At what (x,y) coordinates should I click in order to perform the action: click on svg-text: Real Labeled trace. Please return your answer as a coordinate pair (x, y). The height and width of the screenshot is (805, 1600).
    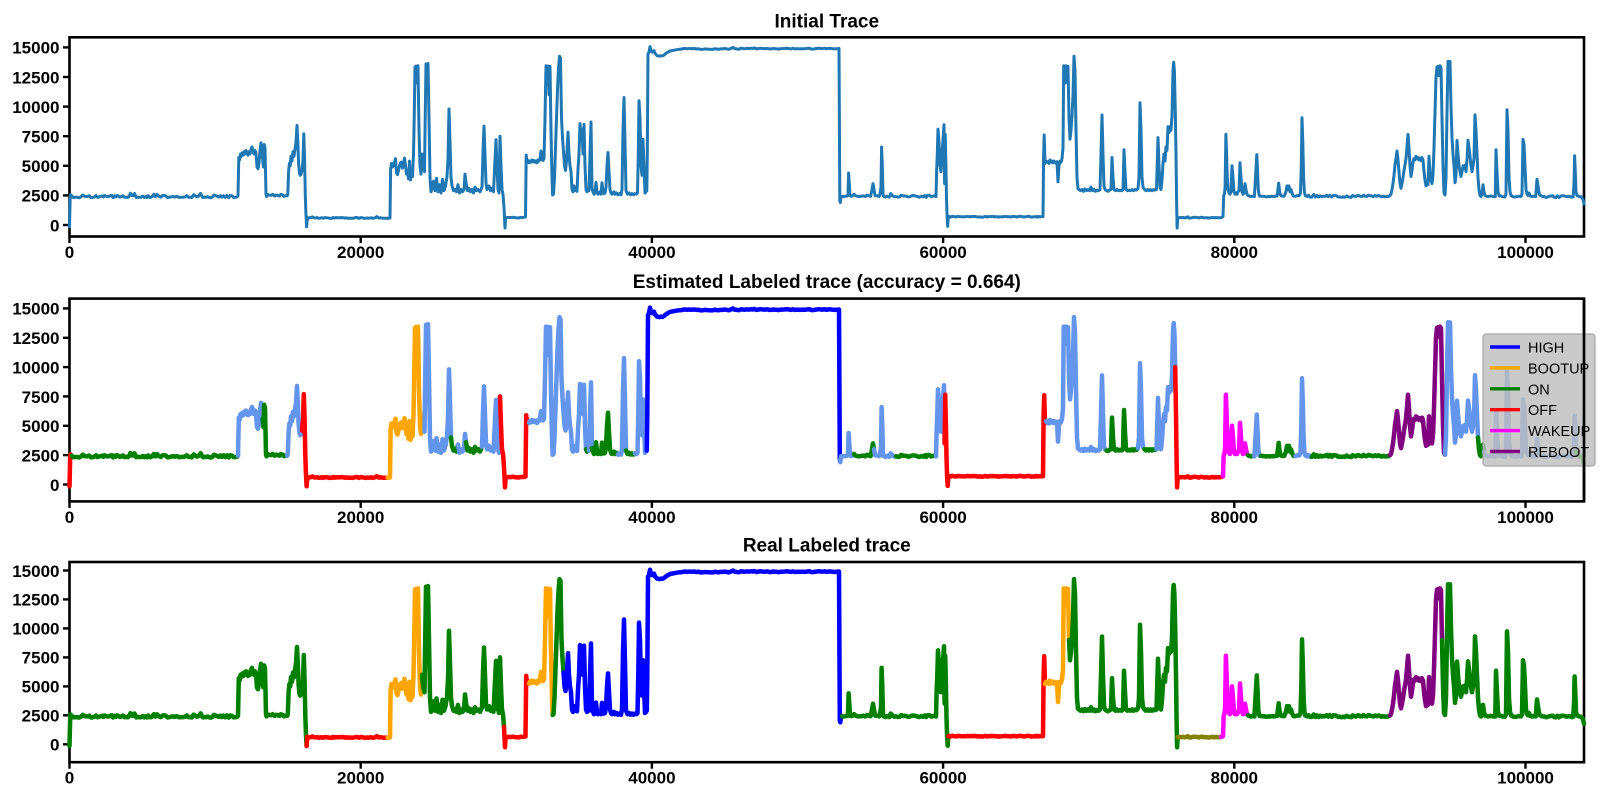
    Looking at the image, I should click on (827, 546).